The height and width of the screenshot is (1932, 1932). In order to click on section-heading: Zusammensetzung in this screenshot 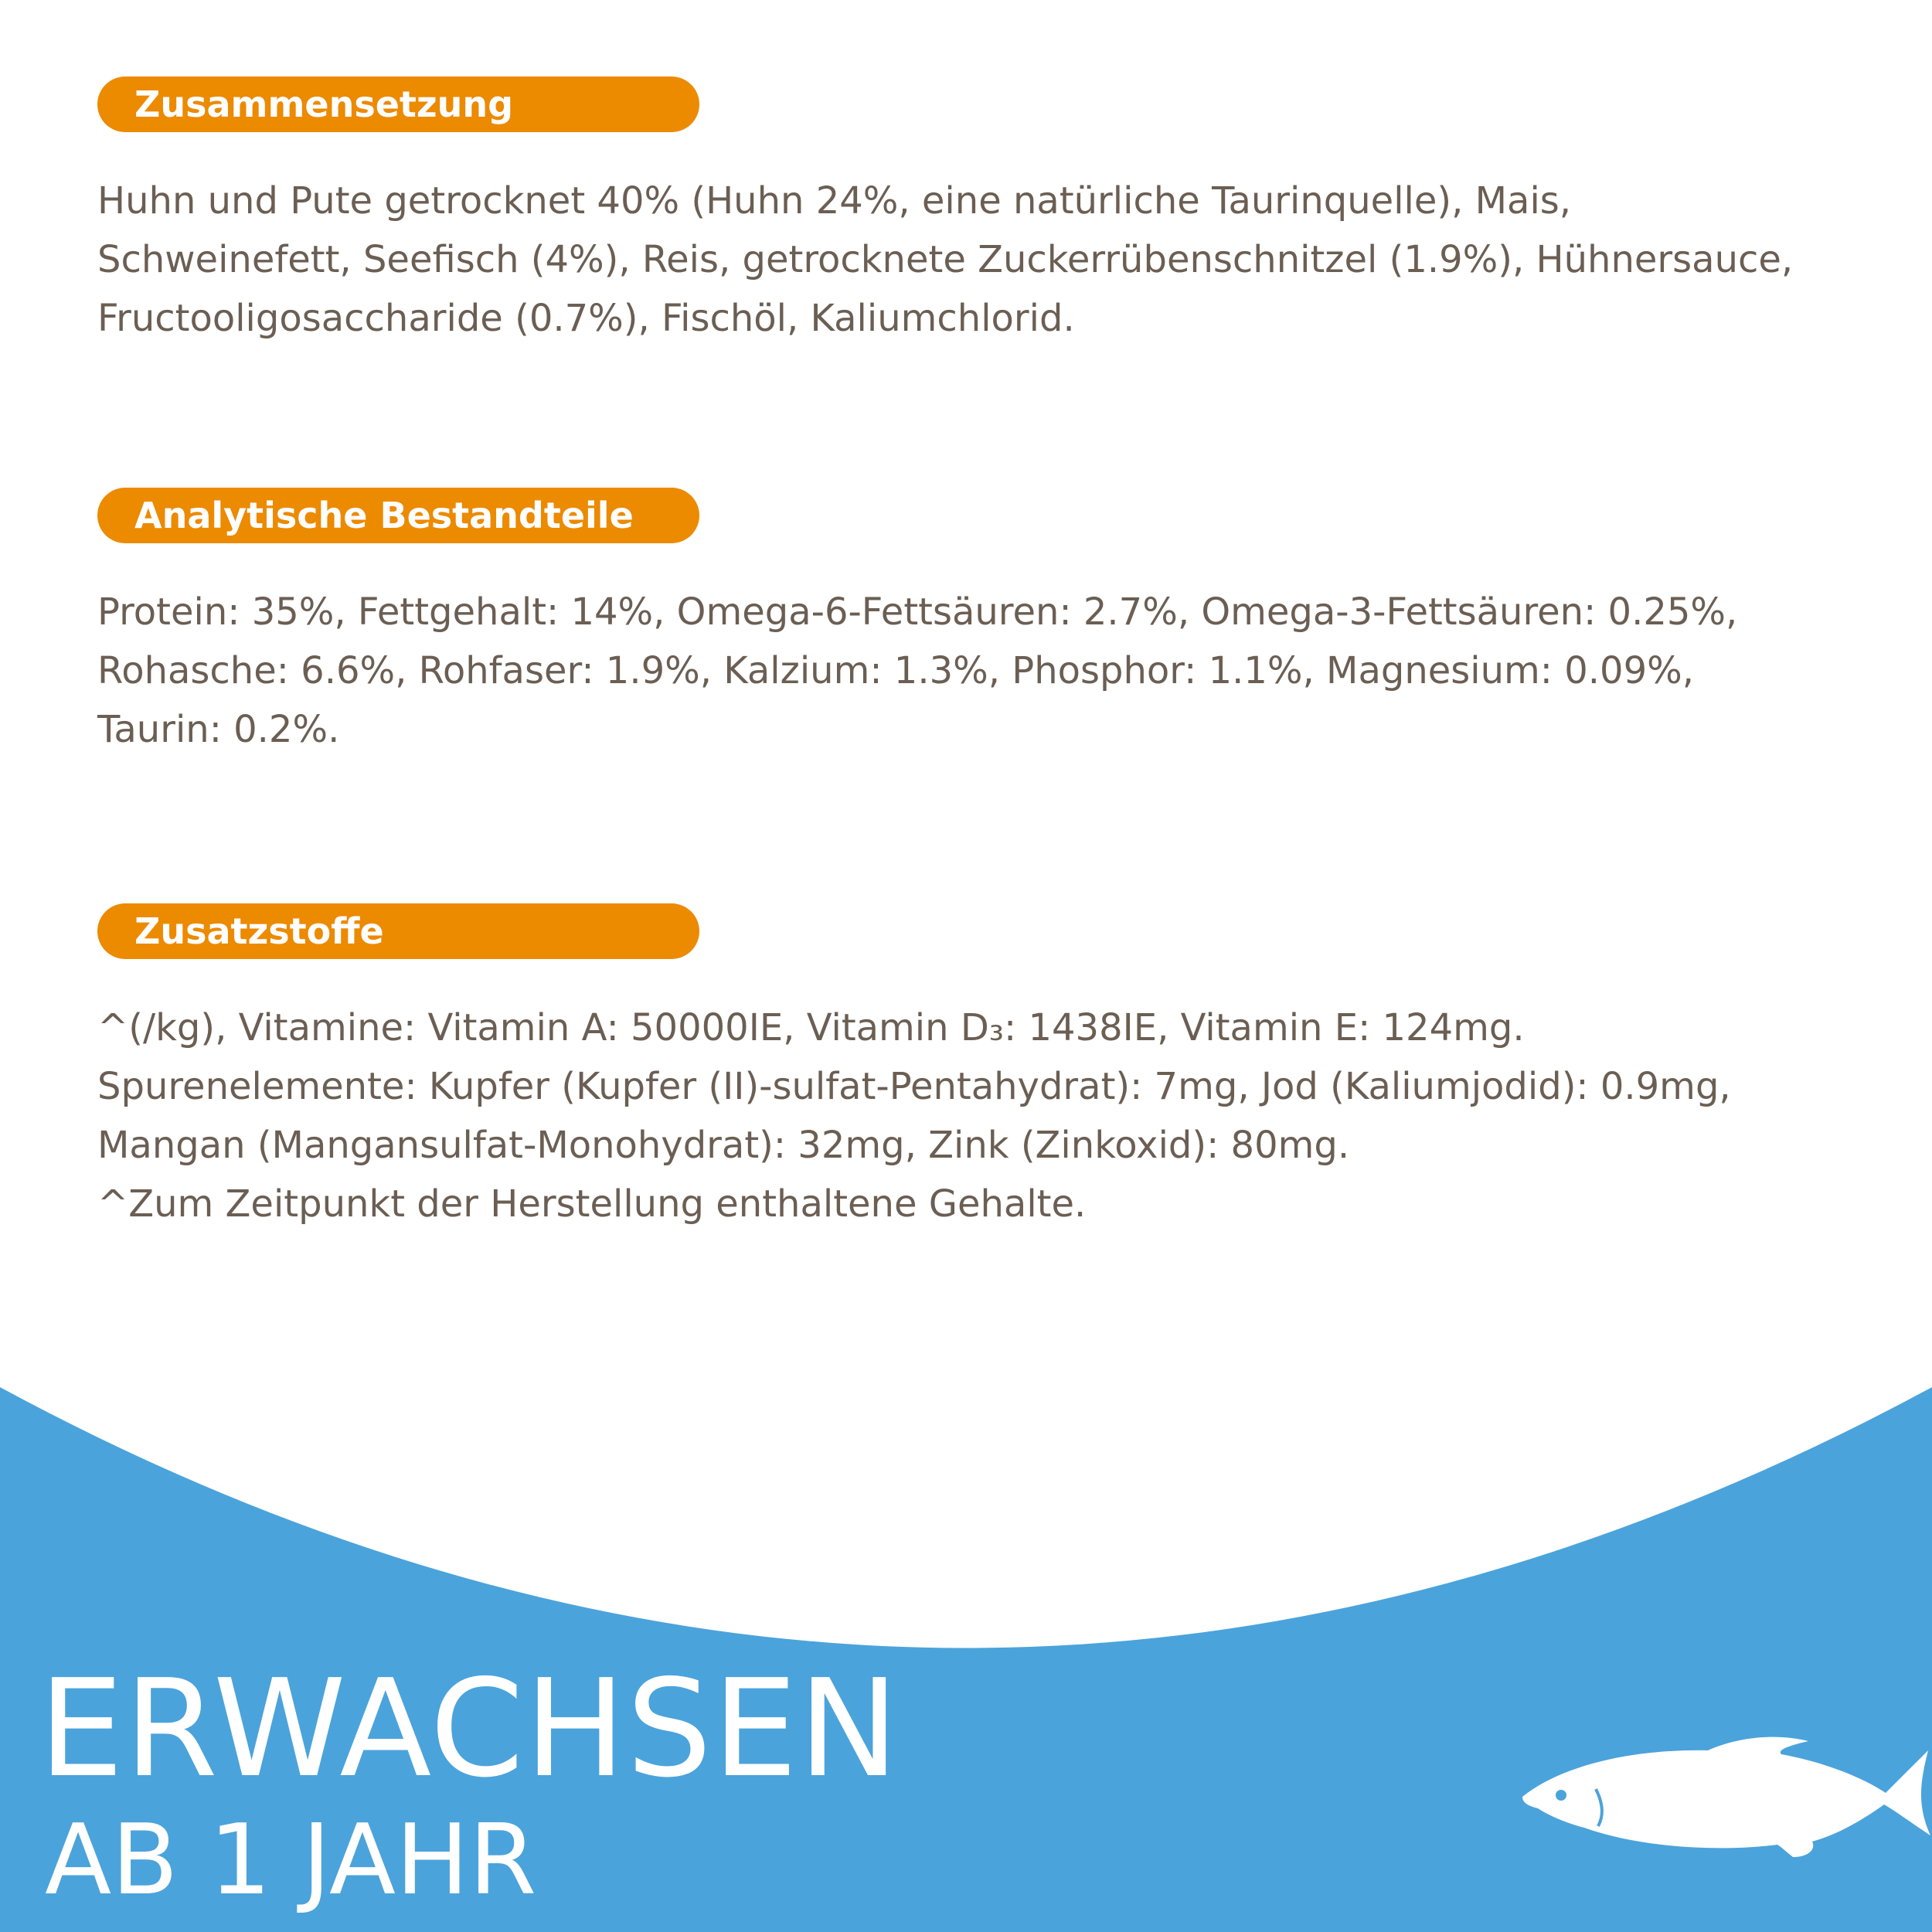, I will do `click(324, 104)`.